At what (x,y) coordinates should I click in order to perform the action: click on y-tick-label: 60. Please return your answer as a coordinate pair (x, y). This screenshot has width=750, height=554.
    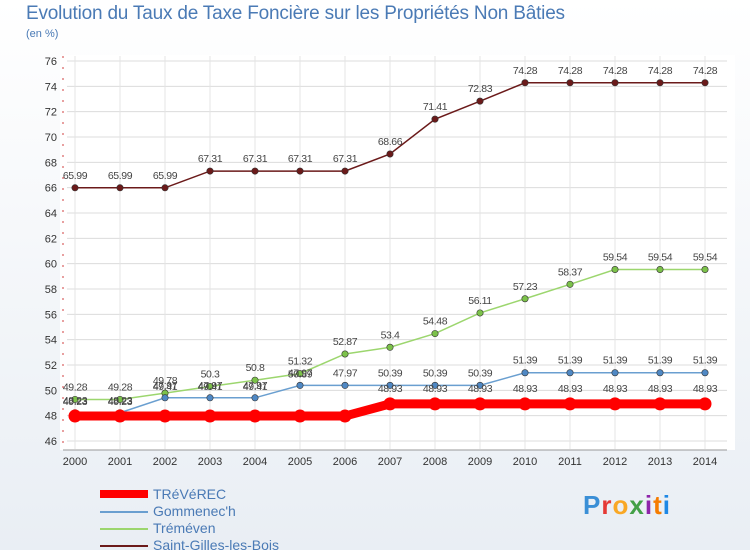
    Looking at the image, I should click on (51, 265).